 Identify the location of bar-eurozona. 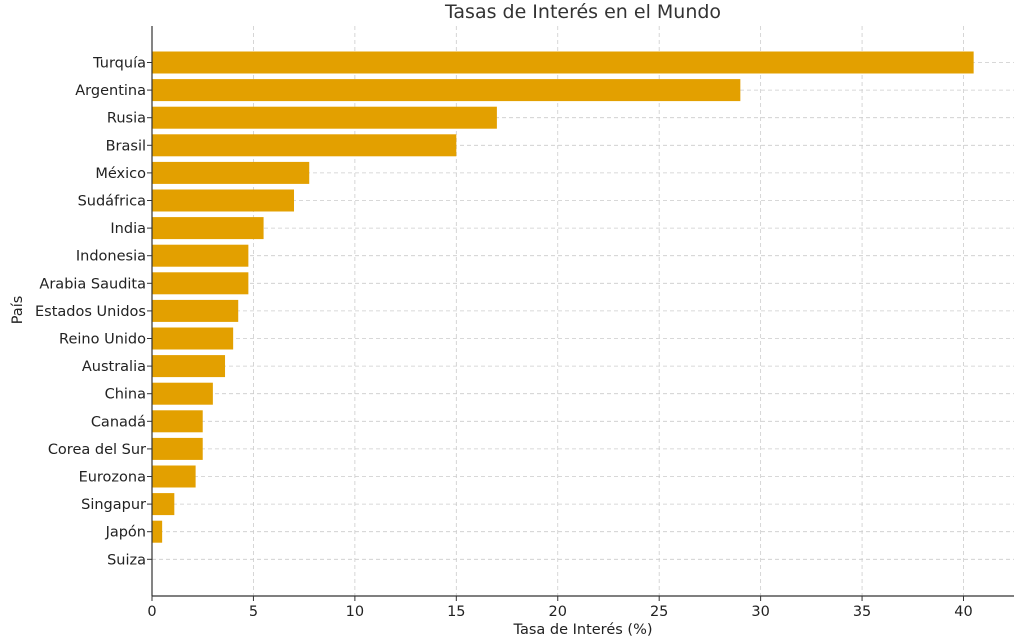
(174, 476).